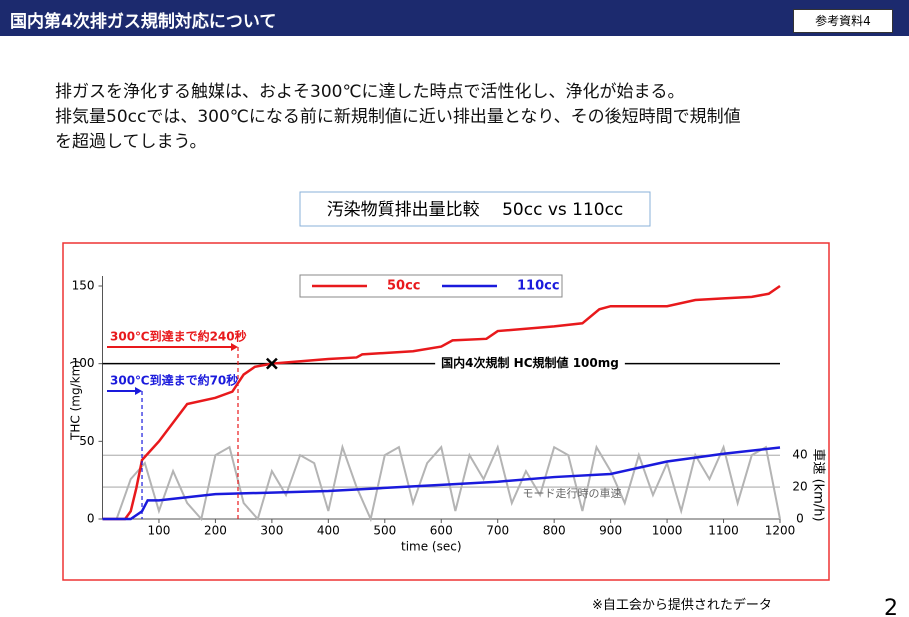  Describe the element at coordinates (431, 286) in the screenshot. I see `legend-box` at that location.